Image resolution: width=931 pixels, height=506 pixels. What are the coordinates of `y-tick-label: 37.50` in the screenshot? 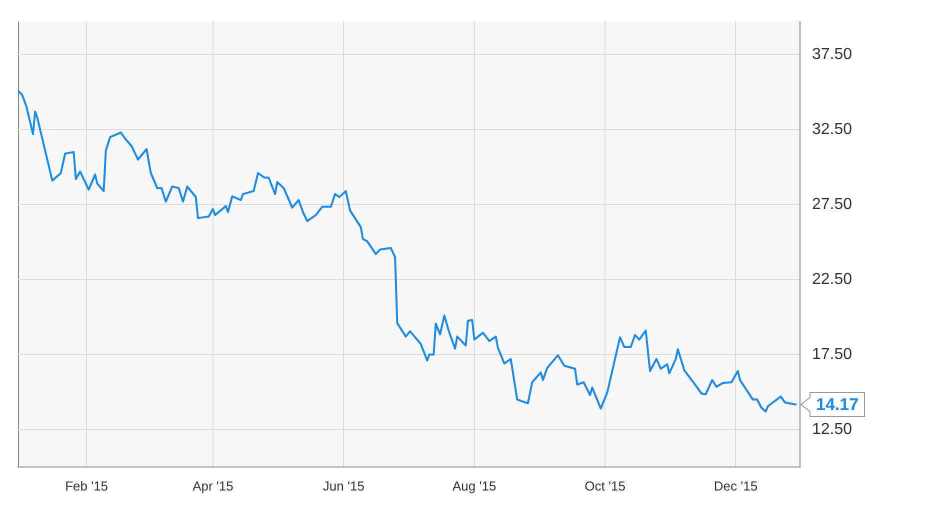 It's located at (832, 54).